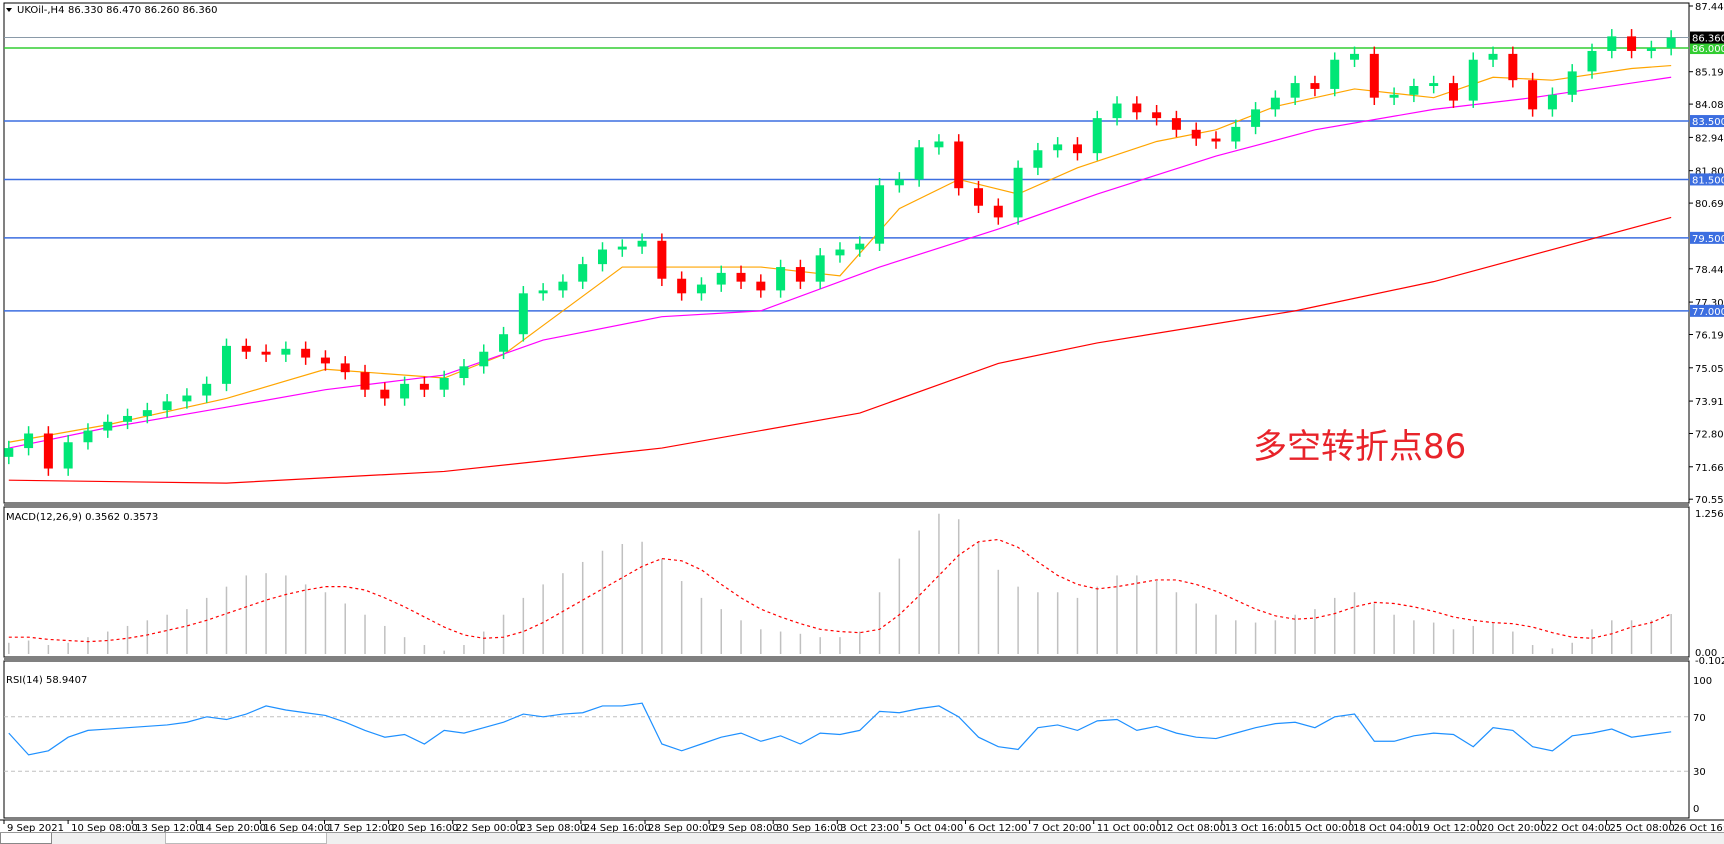  I want to click on rsi-line, so click(840, 729).